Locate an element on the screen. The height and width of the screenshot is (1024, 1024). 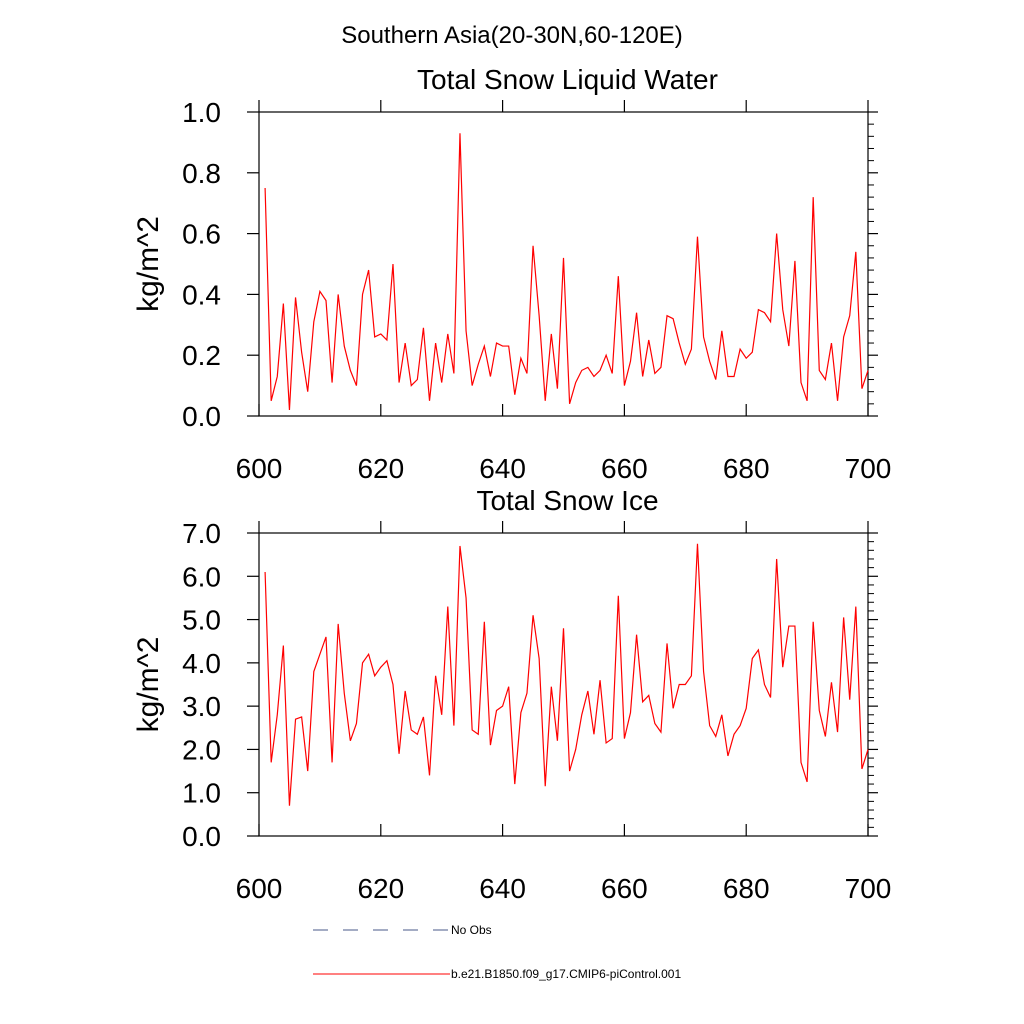
legend-entry: b.e21.B1850.f09_g17.CMIP6-piControl.001 is located at coordinates (497, 974).